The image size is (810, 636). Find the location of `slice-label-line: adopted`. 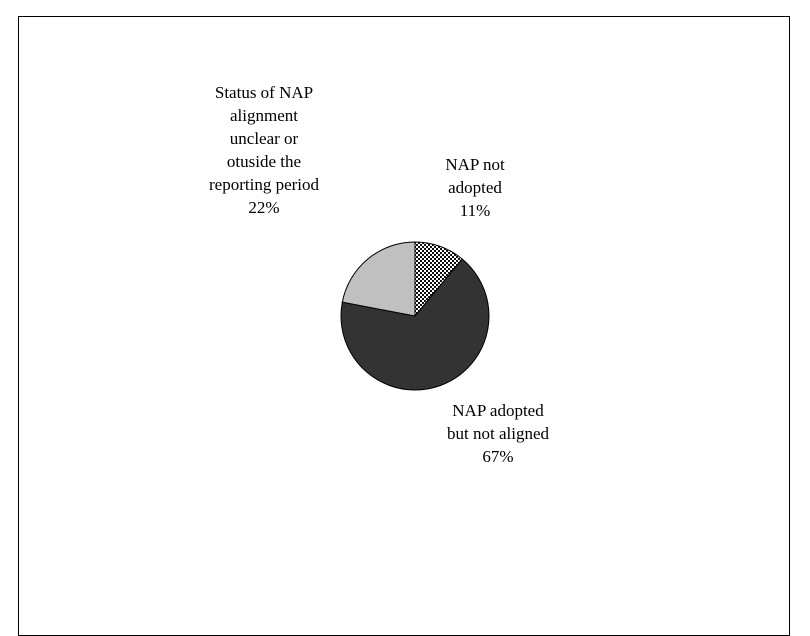

slice-label-line: adopted is located at coordinates (475, 187).